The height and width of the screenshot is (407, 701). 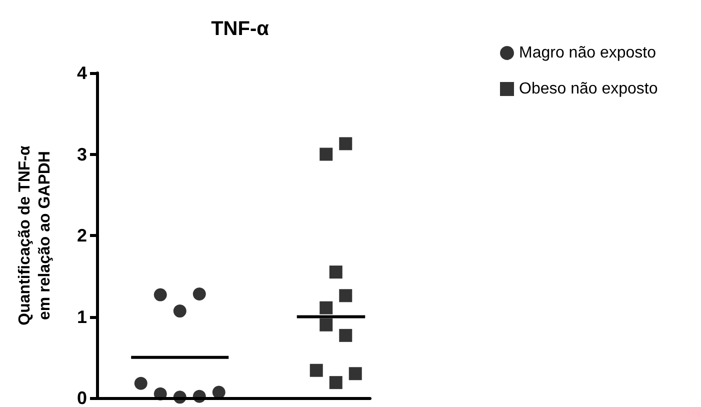 I want to click on y-tick-label: 1, so click(x=81, y=316).